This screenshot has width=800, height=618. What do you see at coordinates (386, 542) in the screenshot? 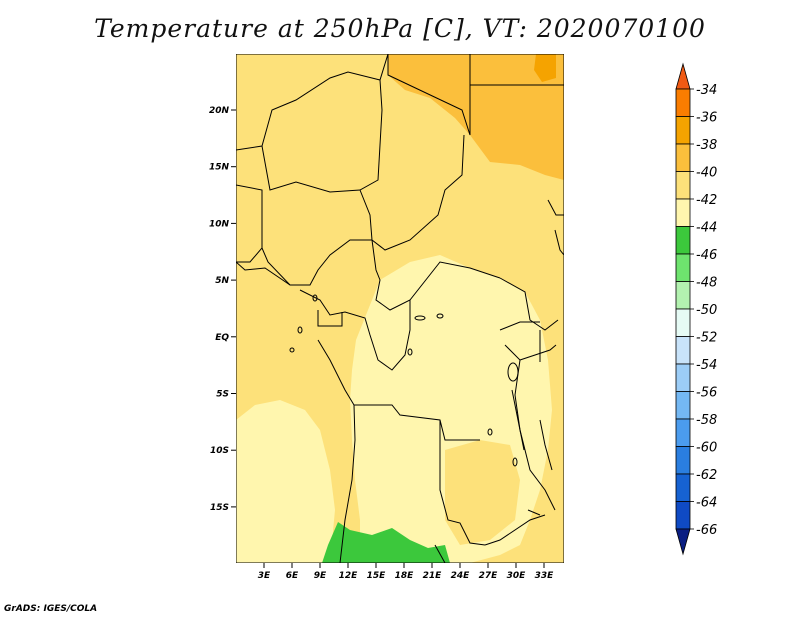
I see `field-region-south-green` at bounding box center [386, 542].